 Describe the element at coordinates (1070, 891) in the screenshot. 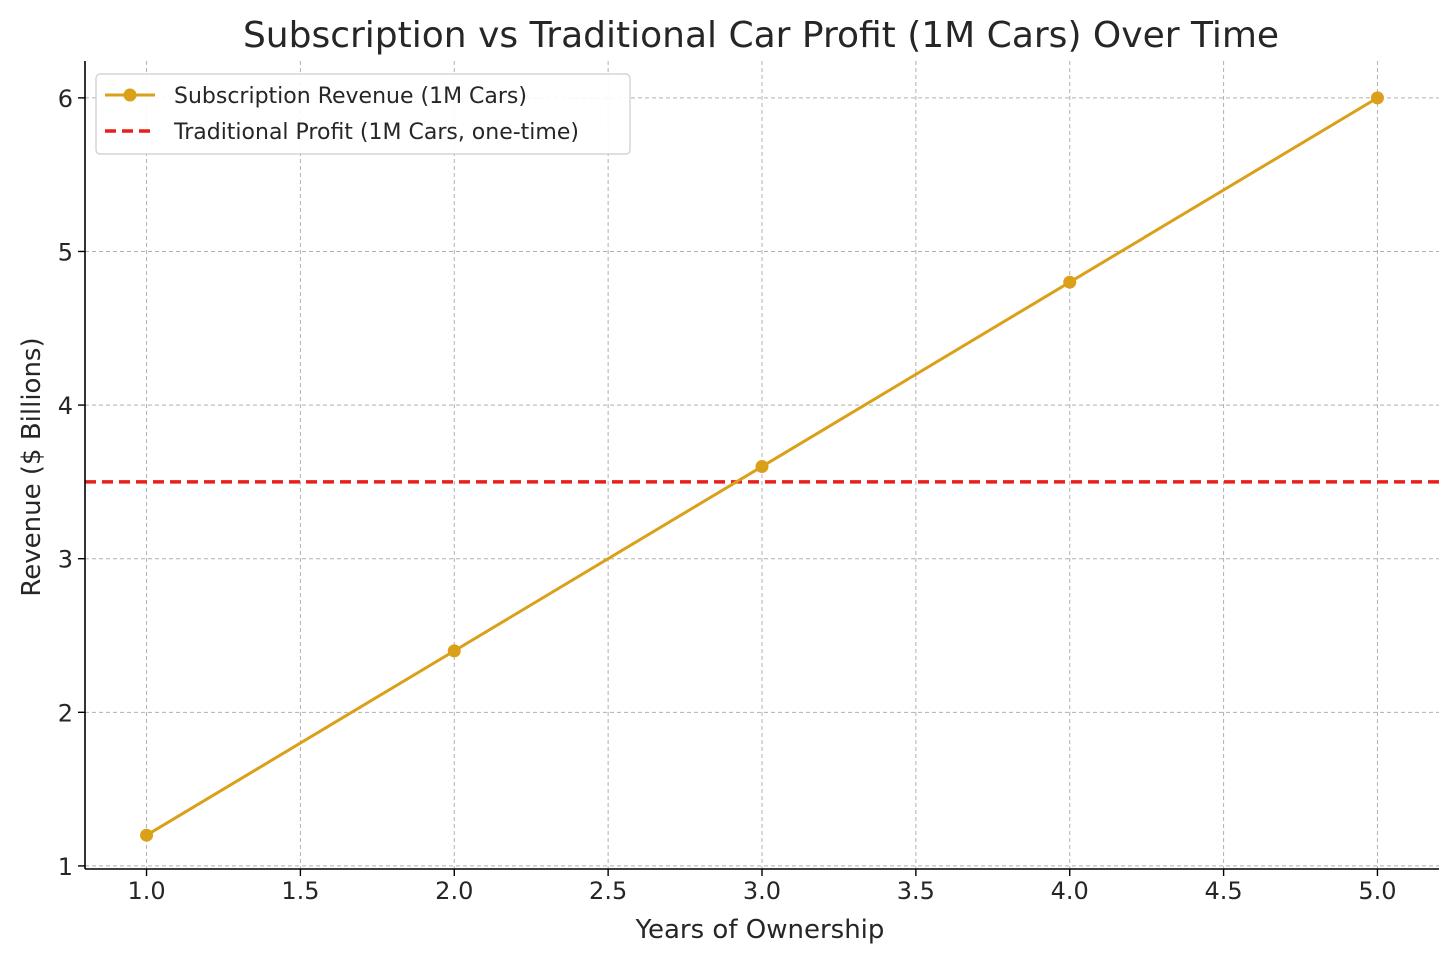

I see `x-tick-label: 4.0` at that location.